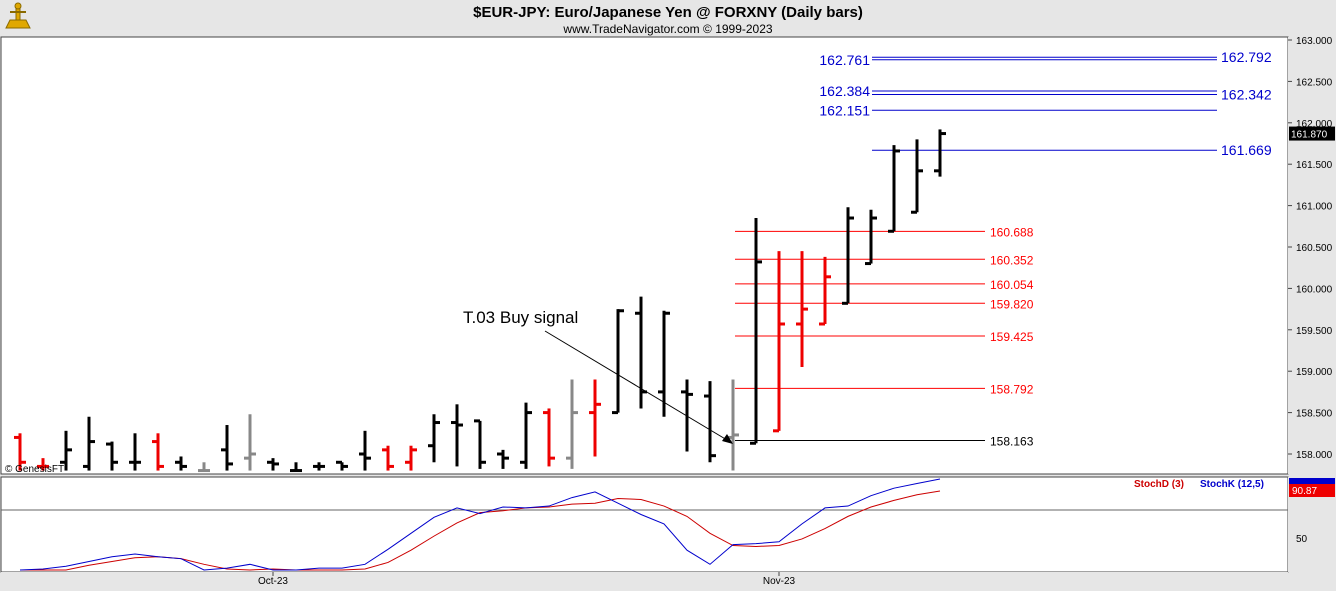 This screenshot has height=591, width=1336. I want to click on last-price-box, so click(1312, 133).